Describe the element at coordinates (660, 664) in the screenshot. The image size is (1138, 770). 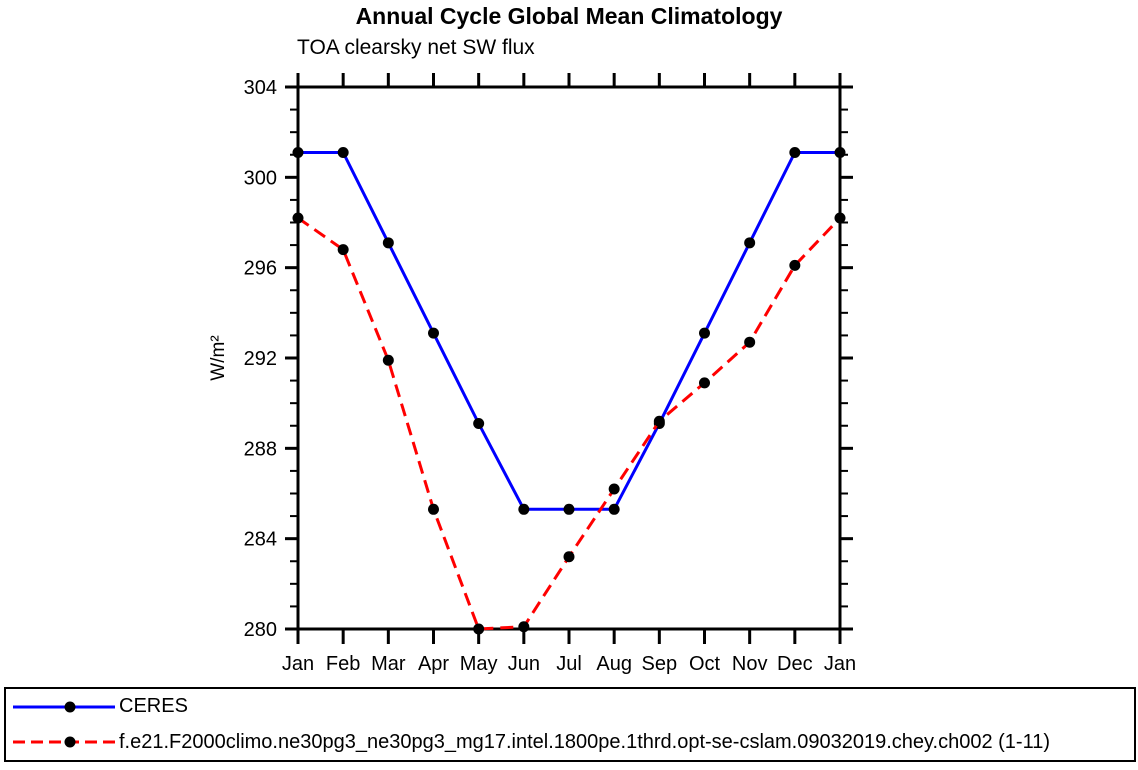
I see `x-tick-label: Sep` at that location.